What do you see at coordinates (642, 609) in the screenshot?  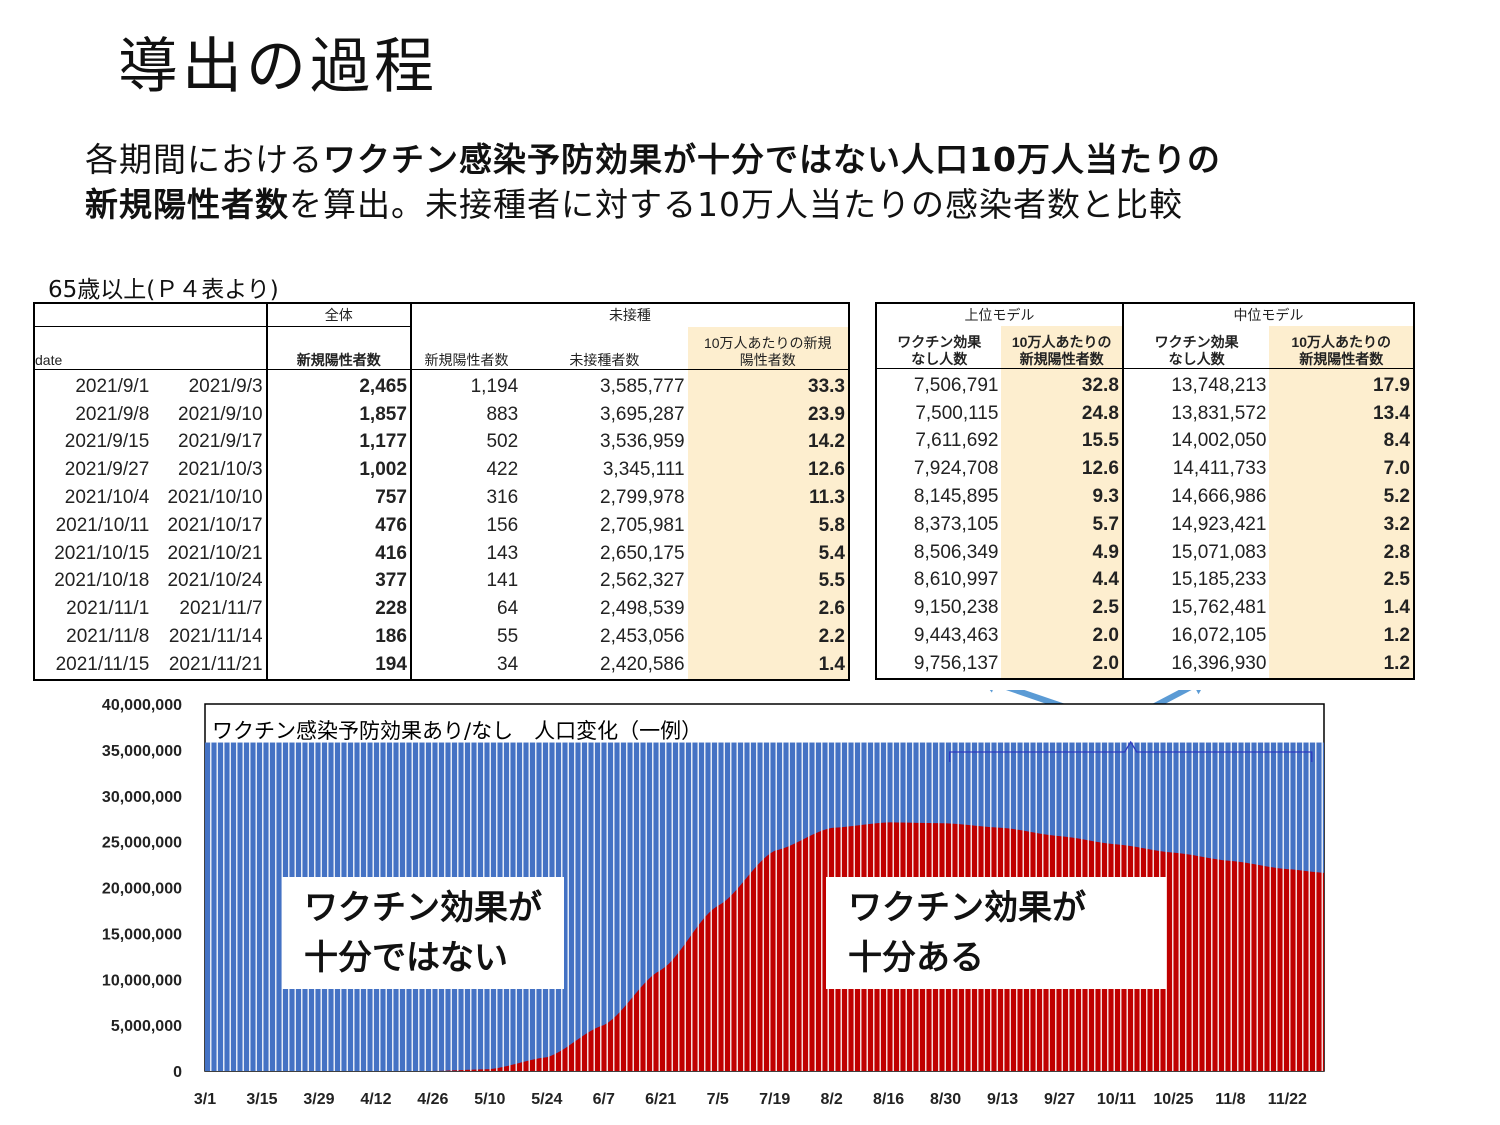 I see `cell-unvac-count: 2,498,539` at bounding box center [642, 609].